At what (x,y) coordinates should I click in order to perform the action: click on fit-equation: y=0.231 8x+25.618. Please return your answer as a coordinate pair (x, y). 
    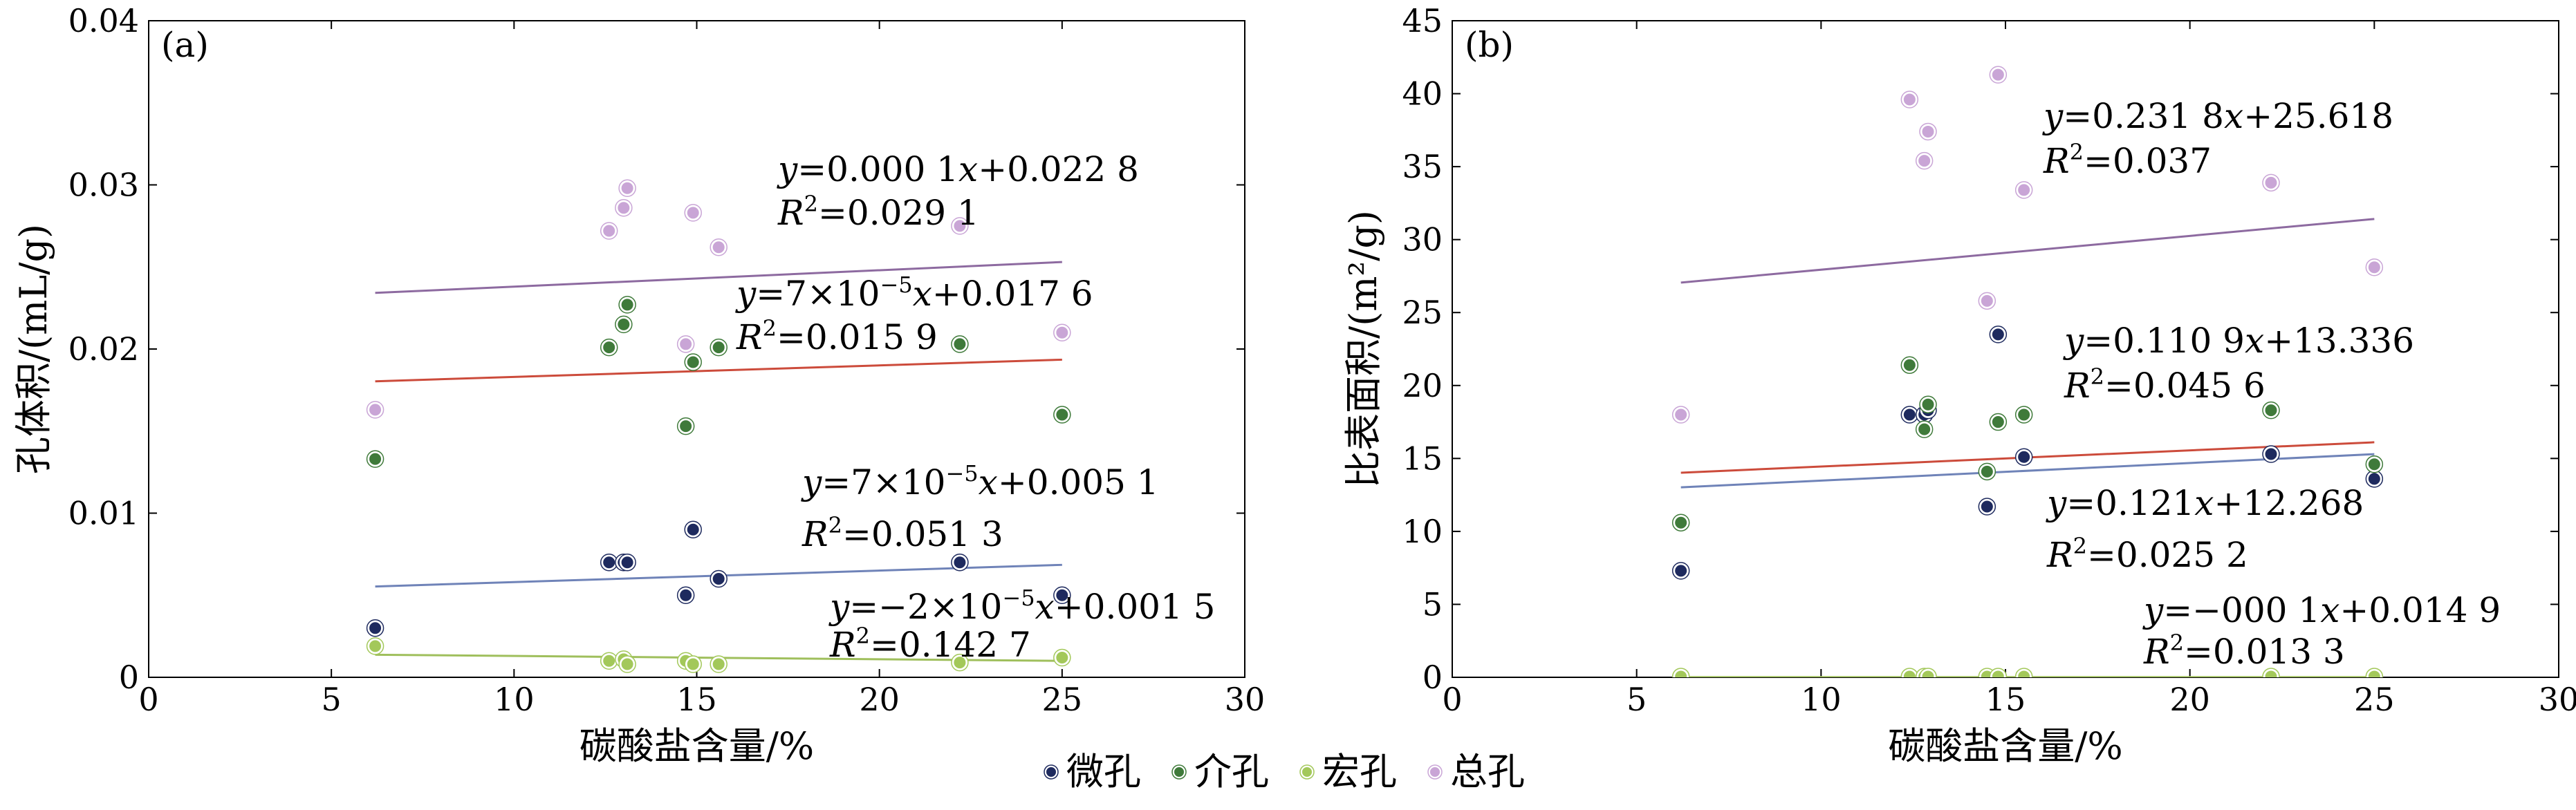
    Looking at the image, I should click on (2218, 116).